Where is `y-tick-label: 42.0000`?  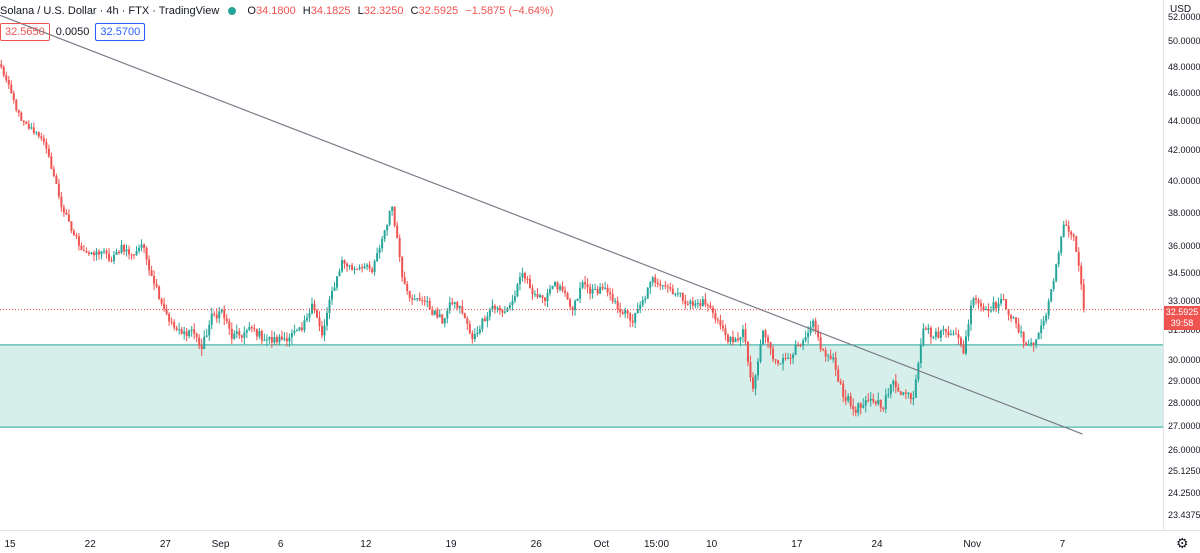
y-tick-label: 42.0000 is located at coordinates (1184, 150).